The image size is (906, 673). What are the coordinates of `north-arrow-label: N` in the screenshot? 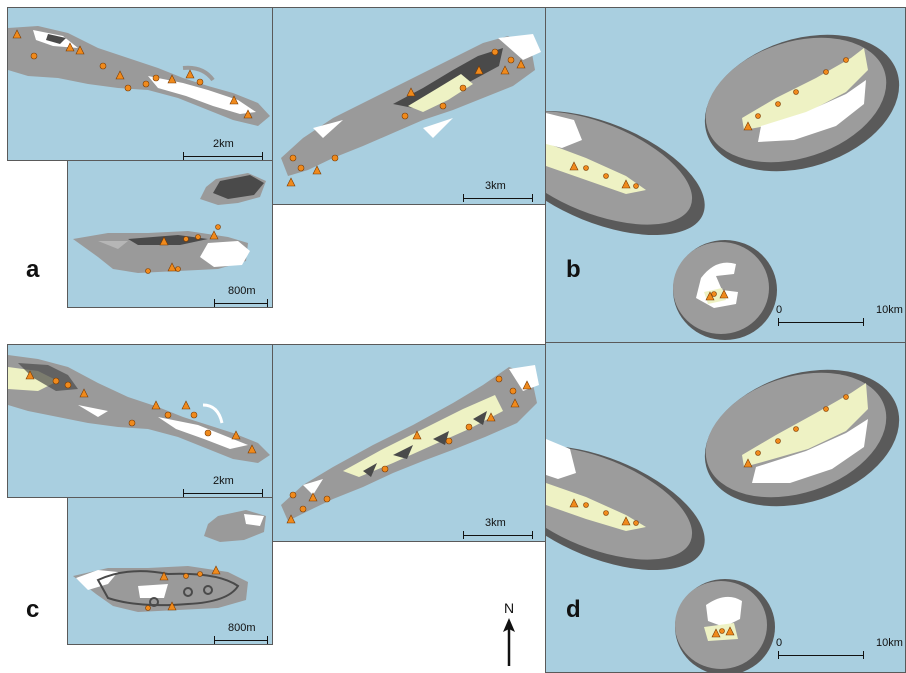 It's located at (509, 608).